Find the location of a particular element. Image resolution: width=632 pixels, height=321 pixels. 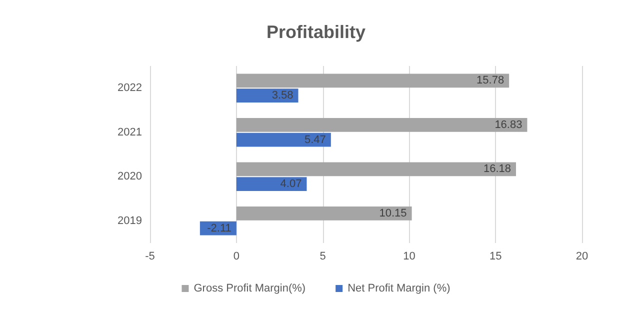

y-tick-label: 2021 is located at coordinates (130, 132).